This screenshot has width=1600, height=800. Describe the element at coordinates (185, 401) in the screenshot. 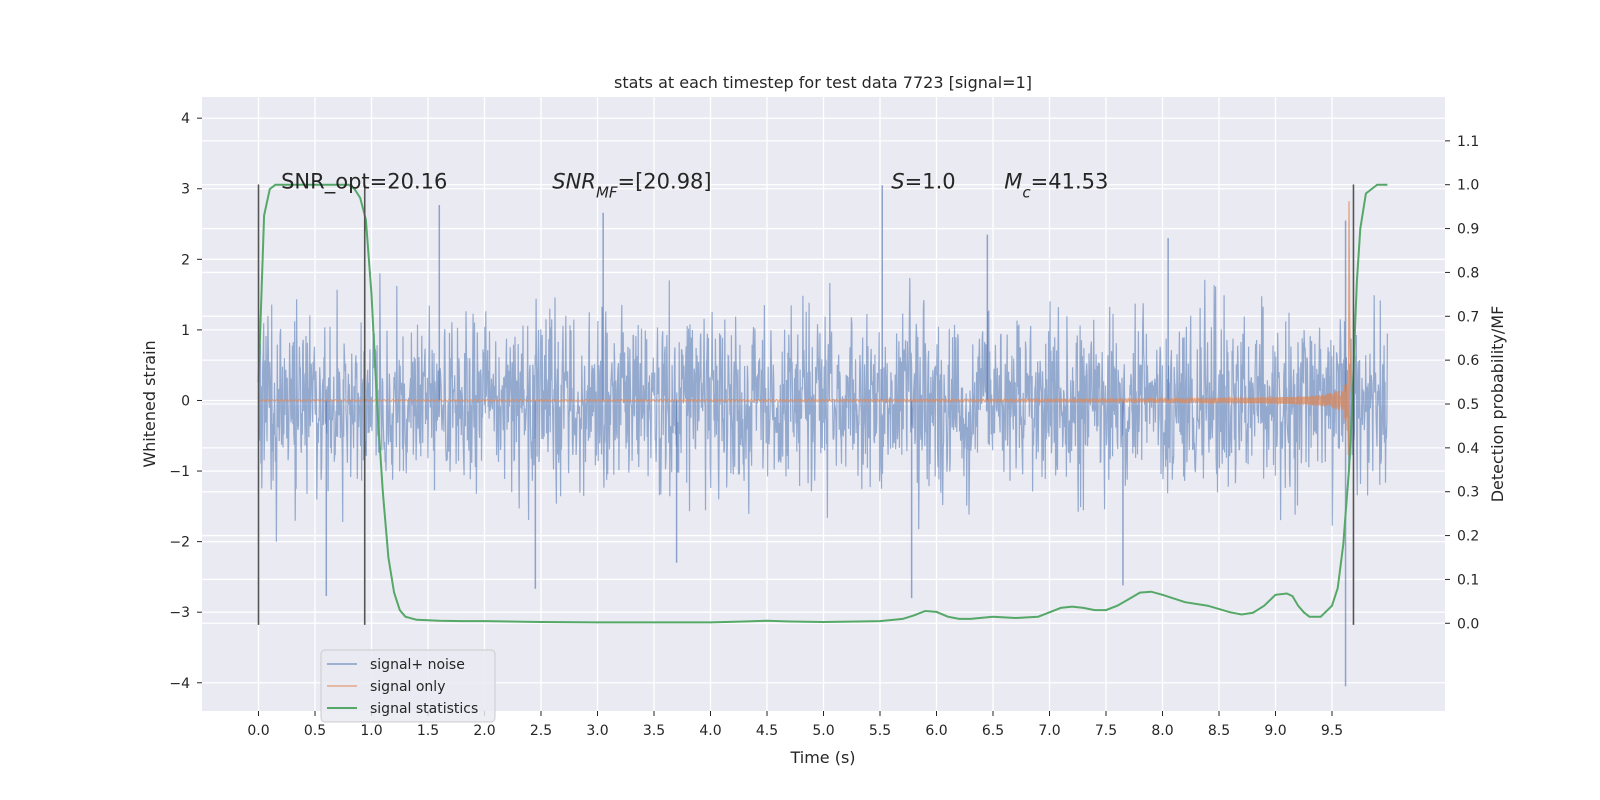

I see `y-tick-label-4: 0` at that location.